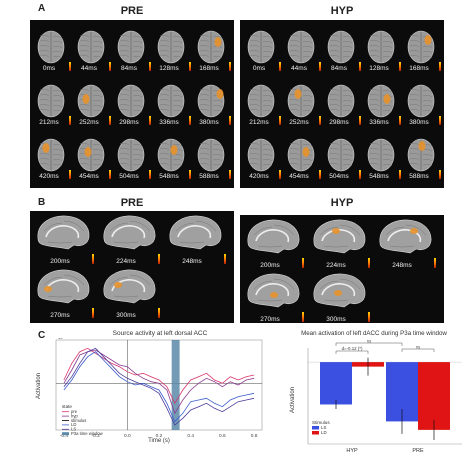  I want to click on time-label: 336ms, so click(169, 122).